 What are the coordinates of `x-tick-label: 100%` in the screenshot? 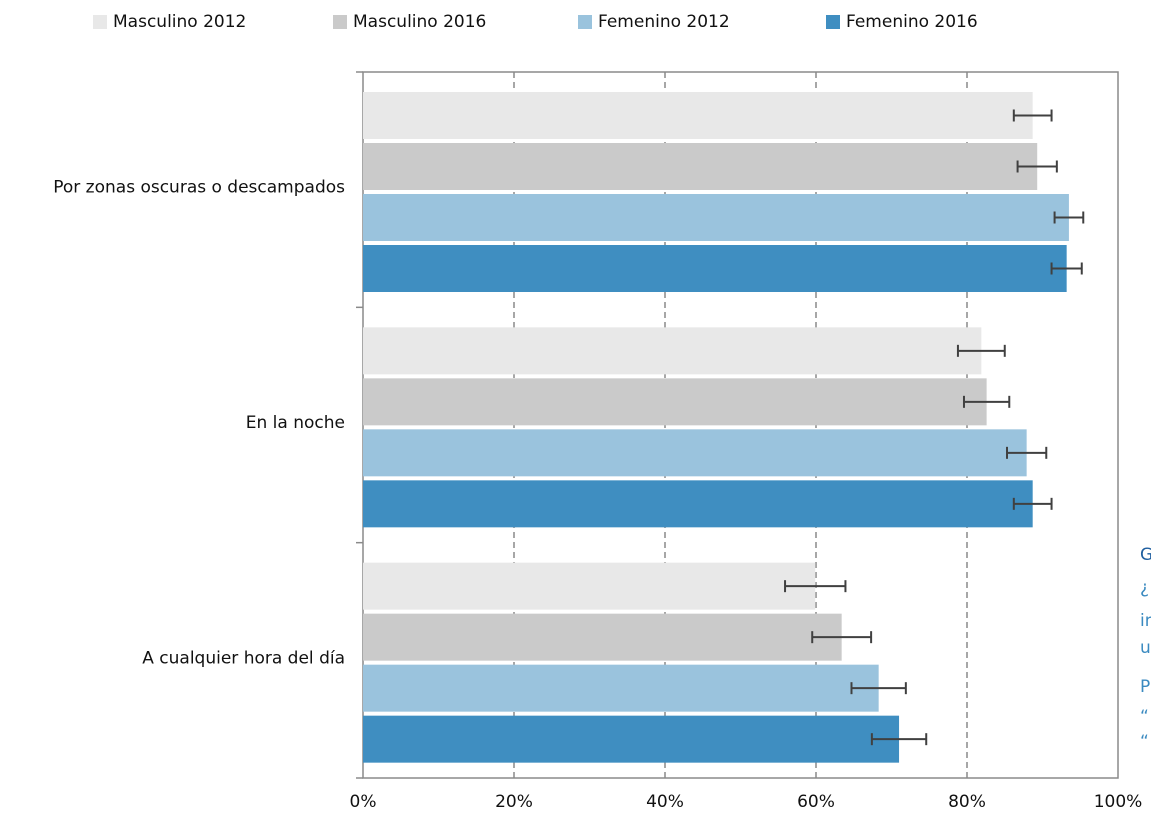 It's located at (1118, 802).